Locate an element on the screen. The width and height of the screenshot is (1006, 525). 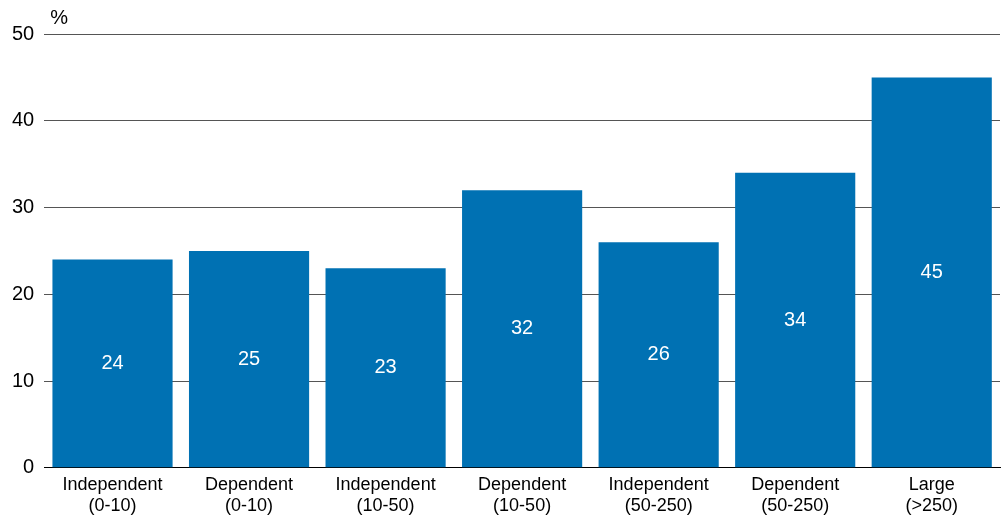
x-tick-label: Dependent (50-250) is located at coordinates (795, 494).